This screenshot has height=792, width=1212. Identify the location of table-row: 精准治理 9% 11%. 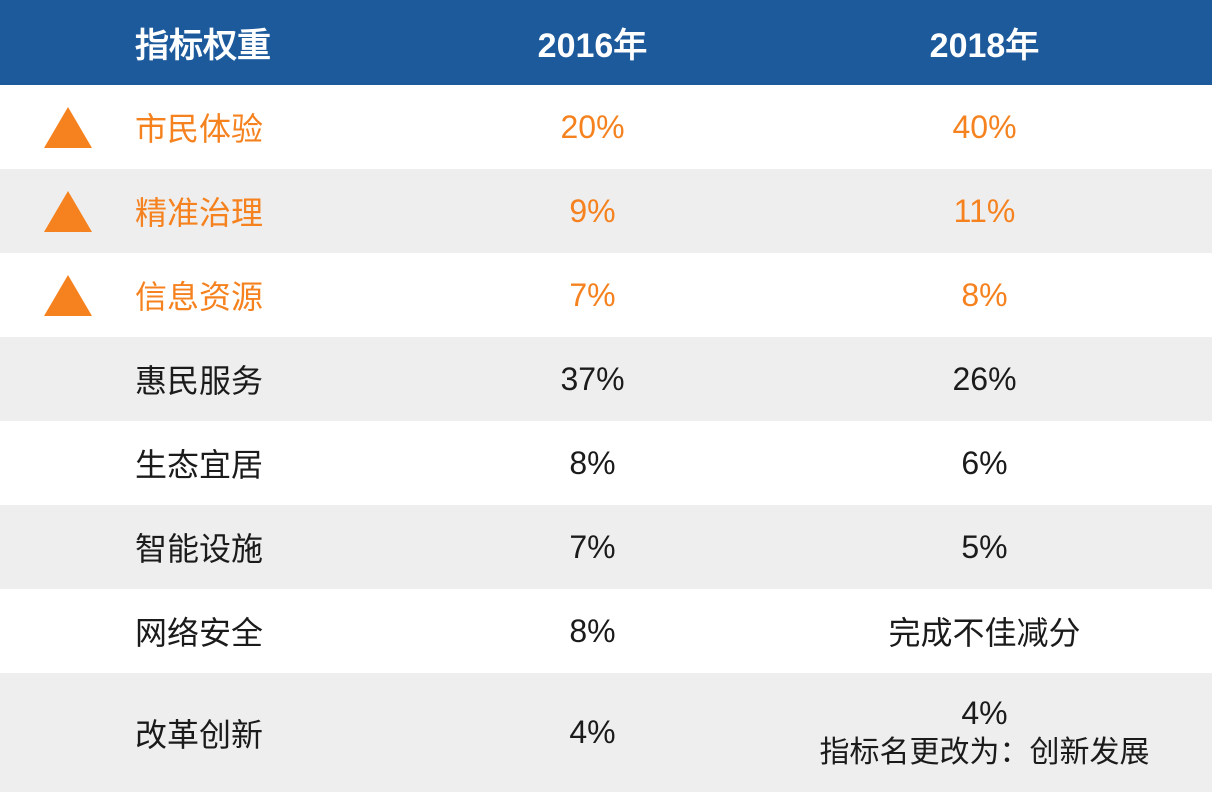
(606, 211).